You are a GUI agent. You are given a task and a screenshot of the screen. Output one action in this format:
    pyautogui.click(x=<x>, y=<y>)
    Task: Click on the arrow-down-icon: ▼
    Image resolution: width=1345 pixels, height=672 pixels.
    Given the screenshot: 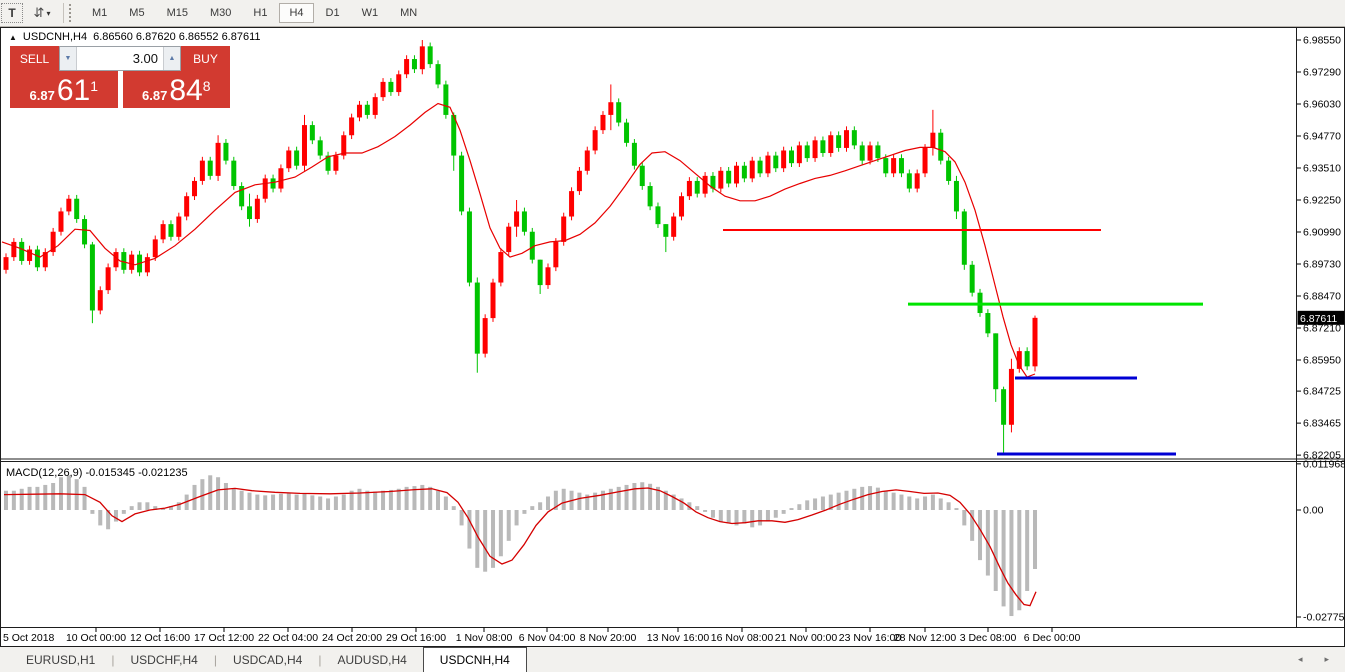 What is the action you would take?
    pyautogui.click(x=68, y=58)
    